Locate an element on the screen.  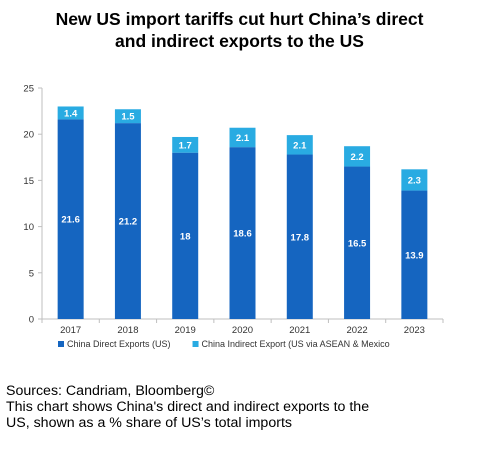
data-label-direct: 21.2 is located at coordinates (128, 222).